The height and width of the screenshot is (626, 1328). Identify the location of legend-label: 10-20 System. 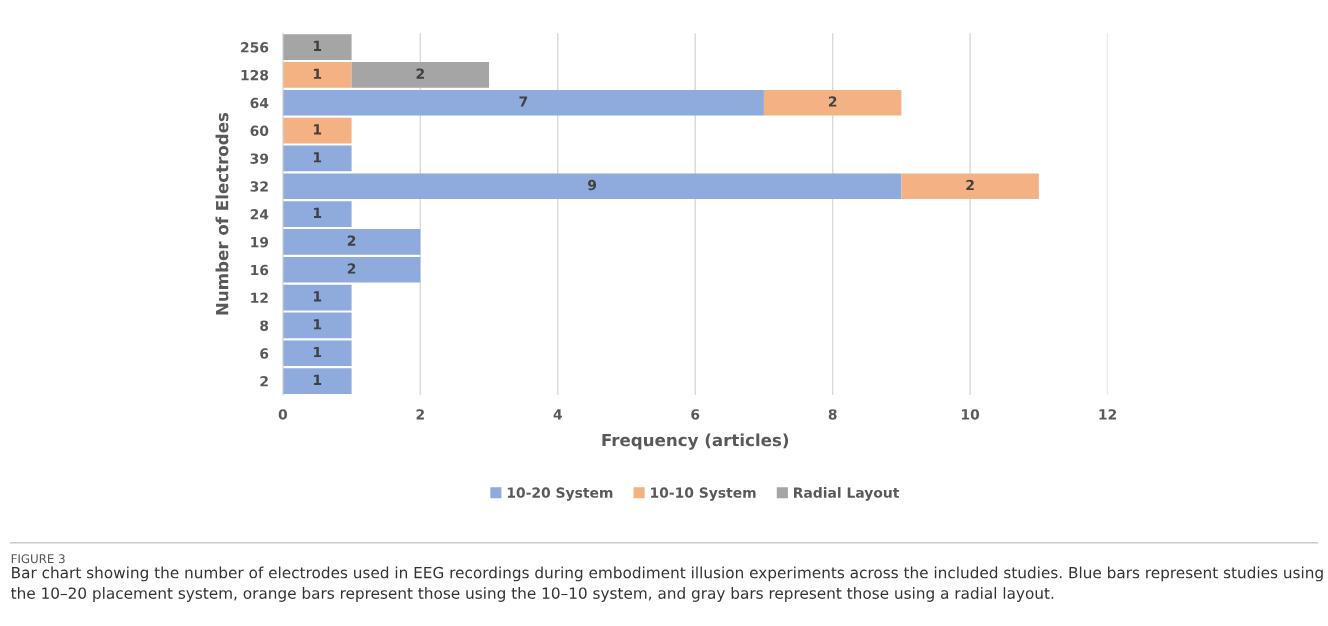
(560, 494).